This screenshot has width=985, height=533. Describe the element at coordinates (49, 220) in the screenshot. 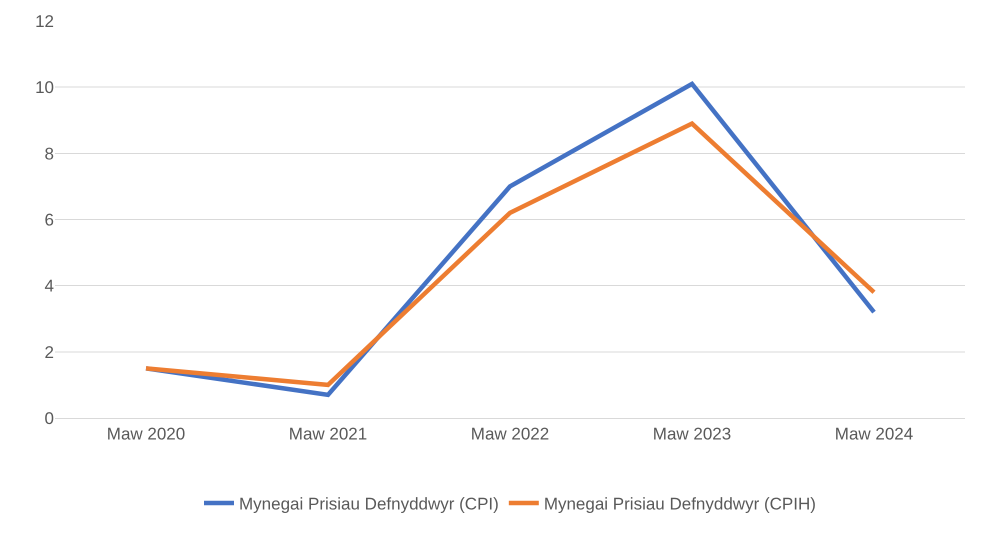

I see `y-tick-label: 6` at that location.